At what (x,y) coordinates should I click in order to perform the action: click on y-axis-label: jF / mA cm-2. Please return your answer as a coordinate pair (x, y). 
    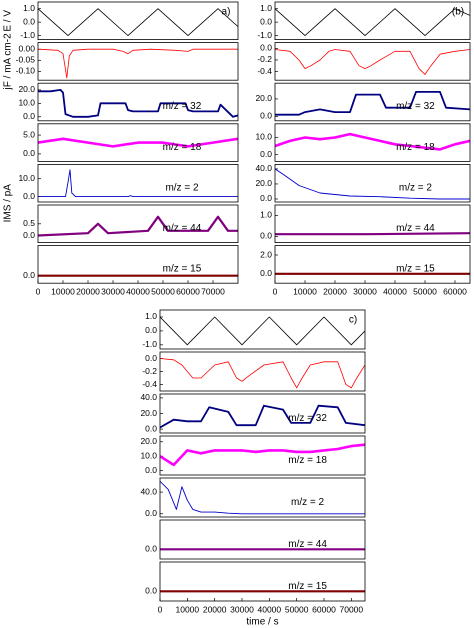
    Looking at the image, I should click on (8, 62).